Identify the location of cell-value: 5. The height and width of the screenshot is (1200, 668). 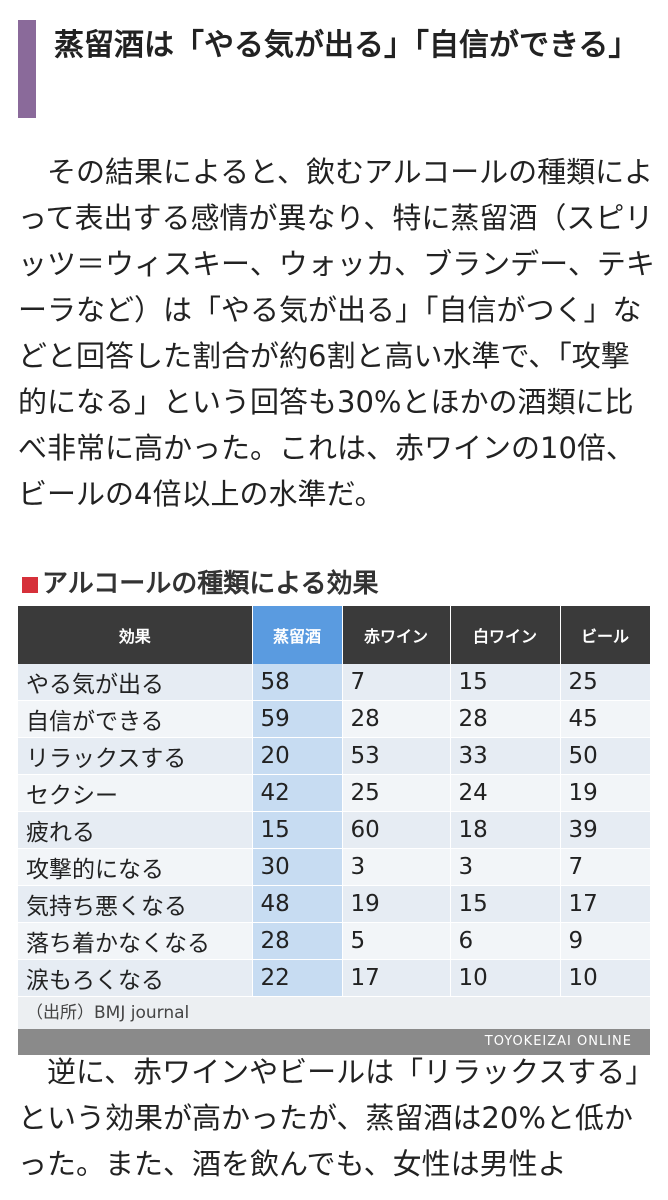
(396, 941).